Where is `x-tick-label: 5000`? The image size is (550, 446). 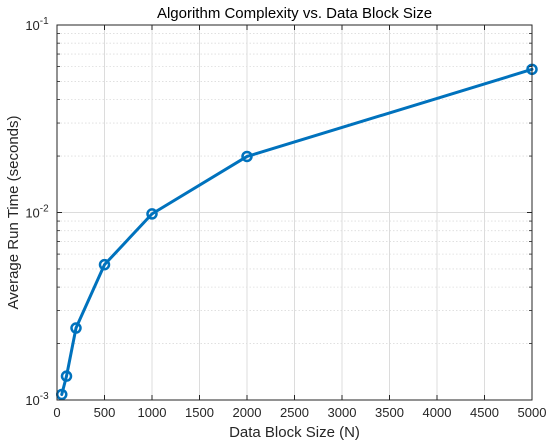
x-tick-label: 5000 is located at coordinates (532, 412).